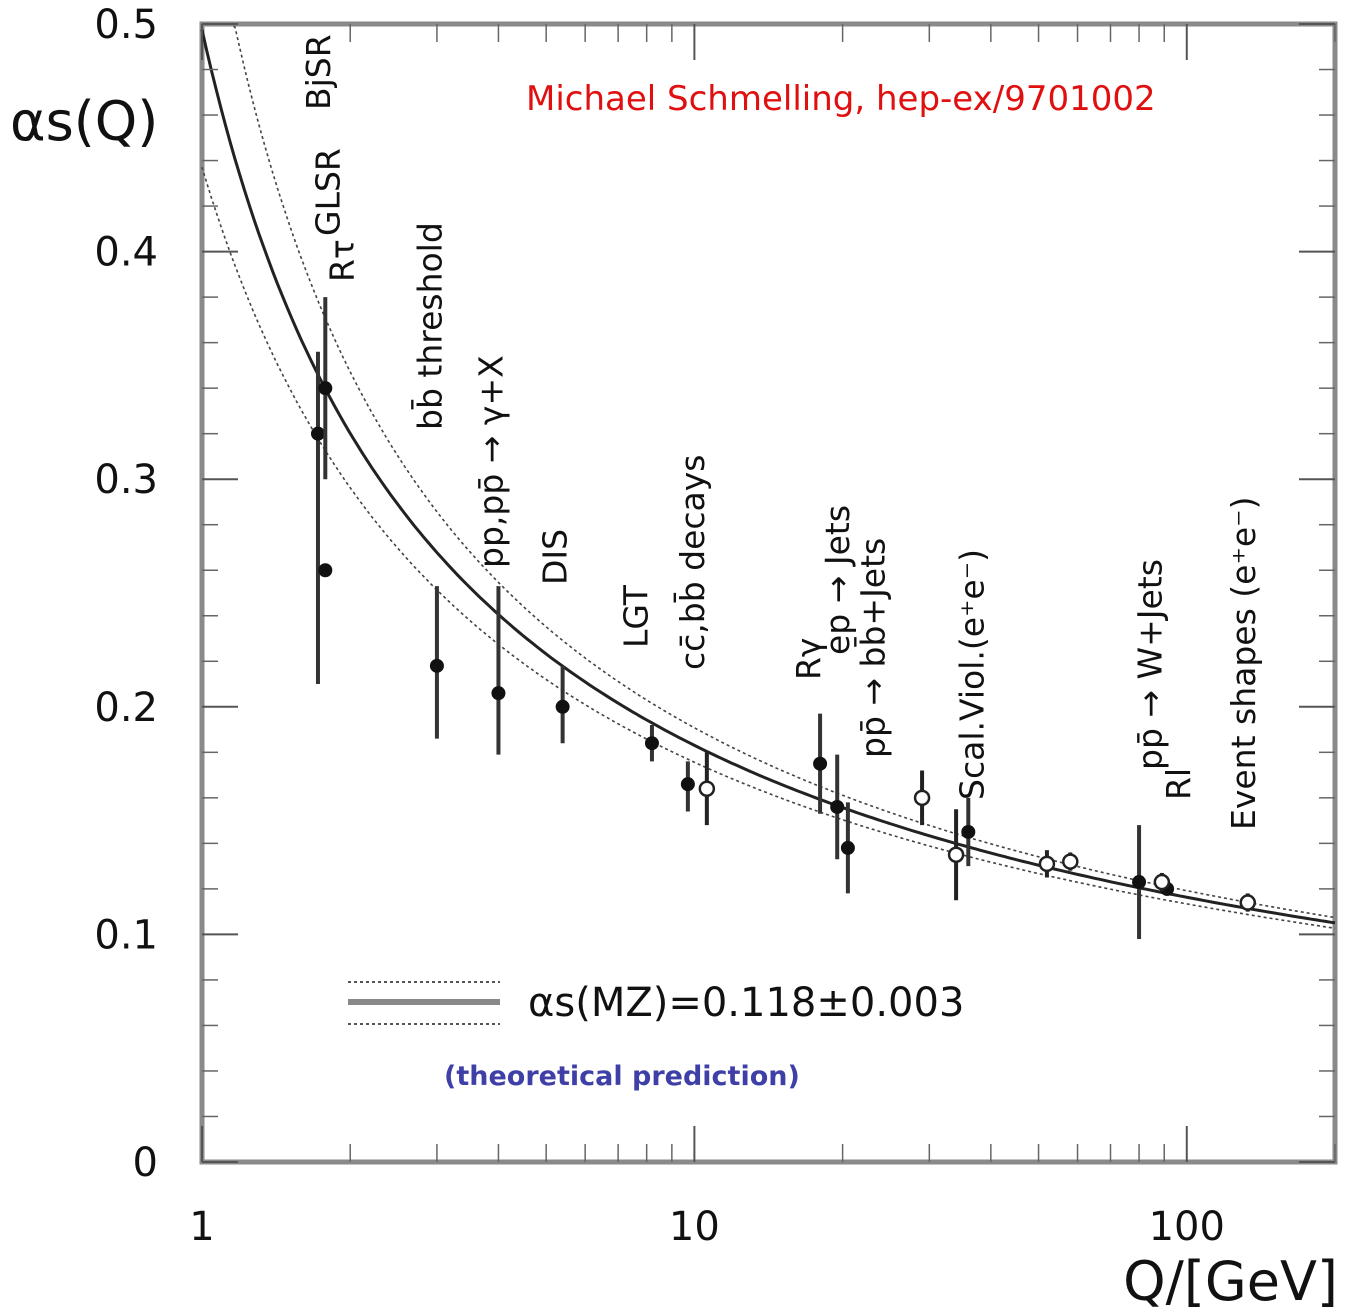 The width and height of the screenshot is (1348, 1313). I want to click on y-tick-label: 0.3, so click(126, 480).